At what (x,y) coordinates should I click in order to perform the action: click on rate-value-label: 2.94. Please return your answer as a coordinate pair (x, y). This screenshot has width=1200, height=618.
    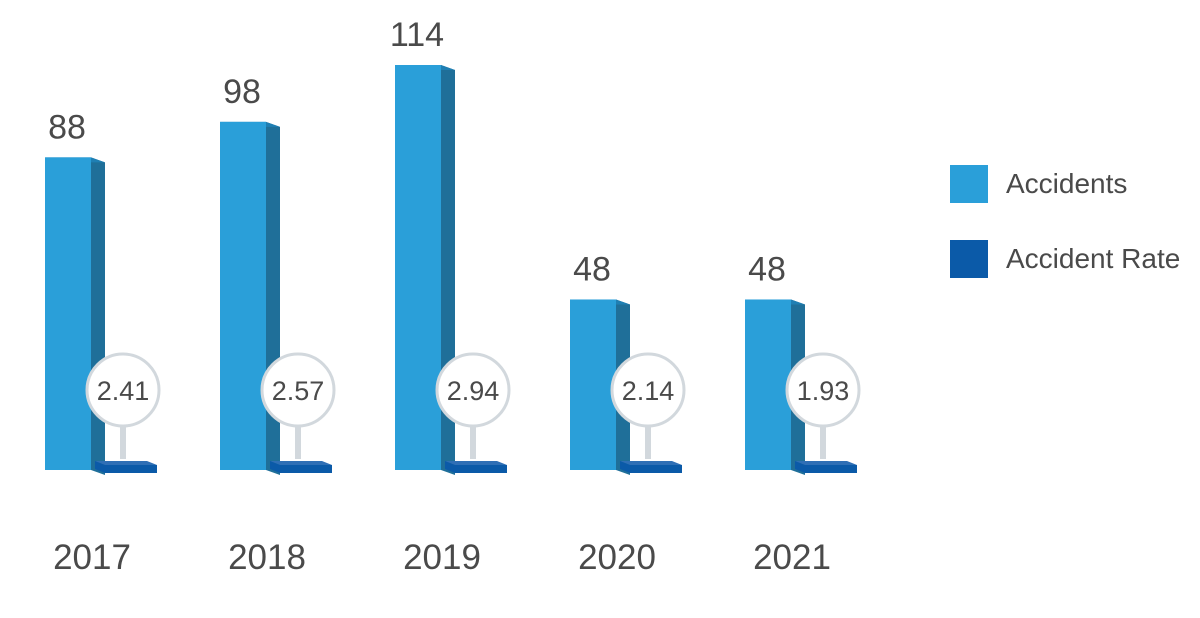
    Looking at the image, I should click on (473, 391).